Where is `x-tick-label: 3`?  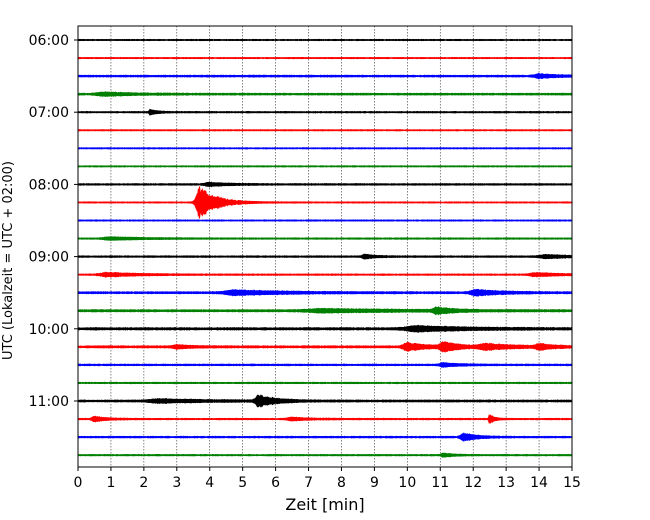
x-tick-label: 3 is located at coordinates (176, 483).